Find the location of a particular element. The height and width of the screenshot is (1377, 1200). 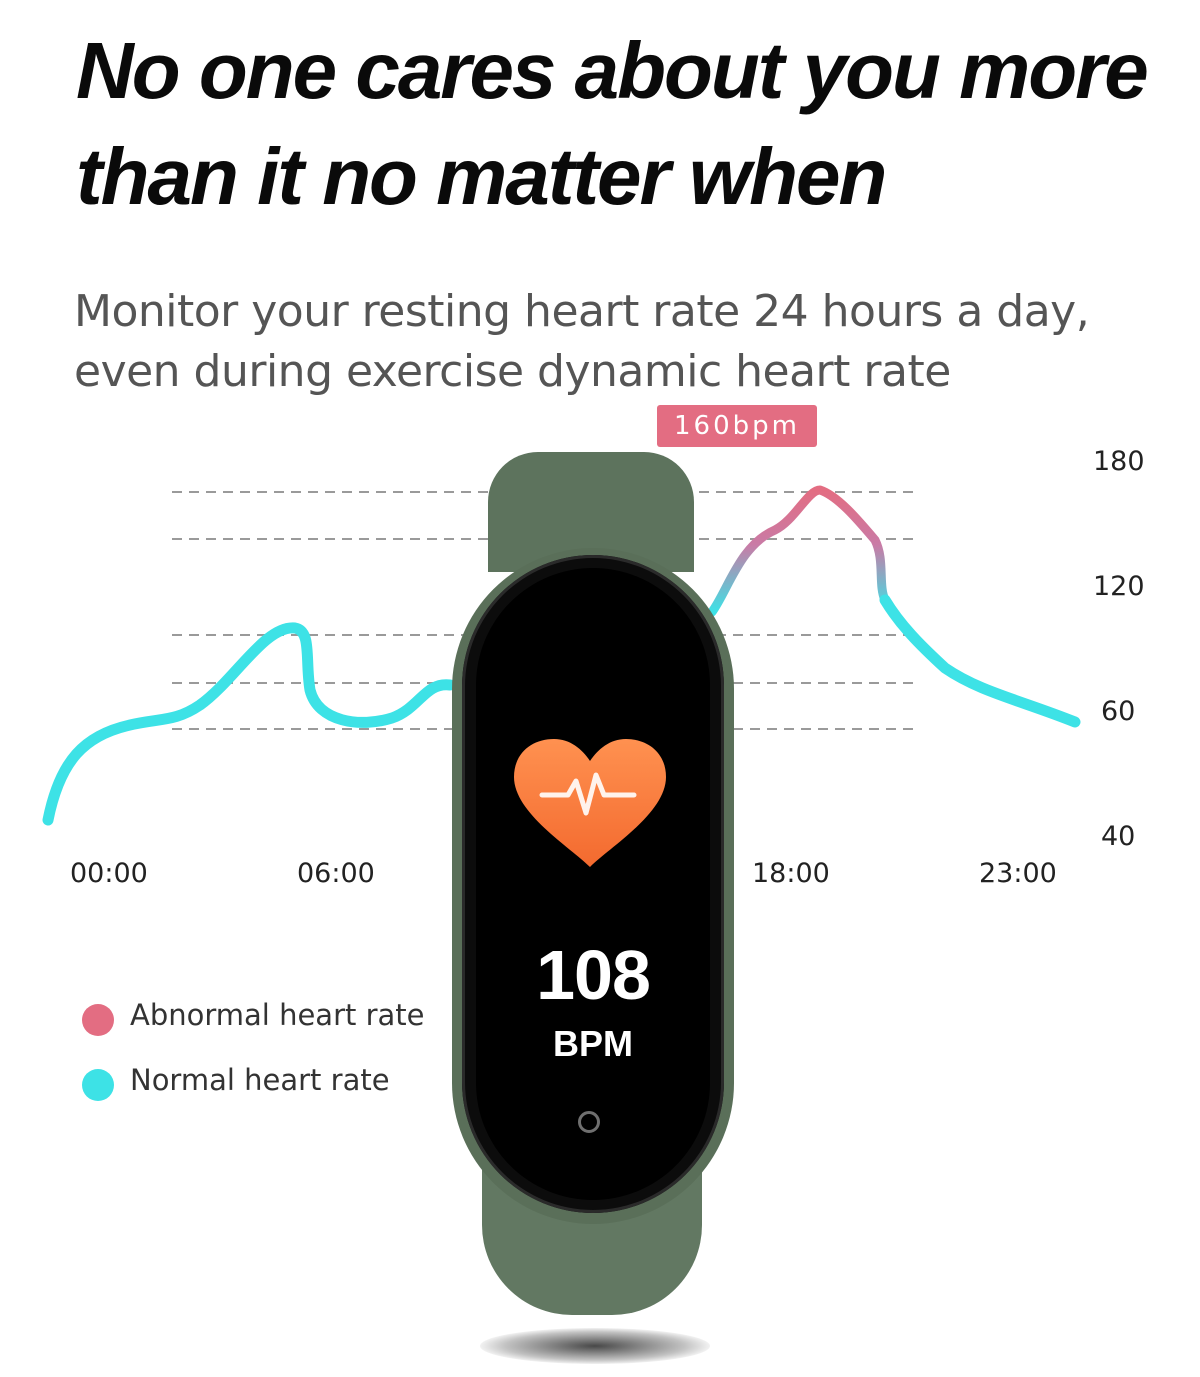

bpm-value: 108 is located at coordinates (593, 975).